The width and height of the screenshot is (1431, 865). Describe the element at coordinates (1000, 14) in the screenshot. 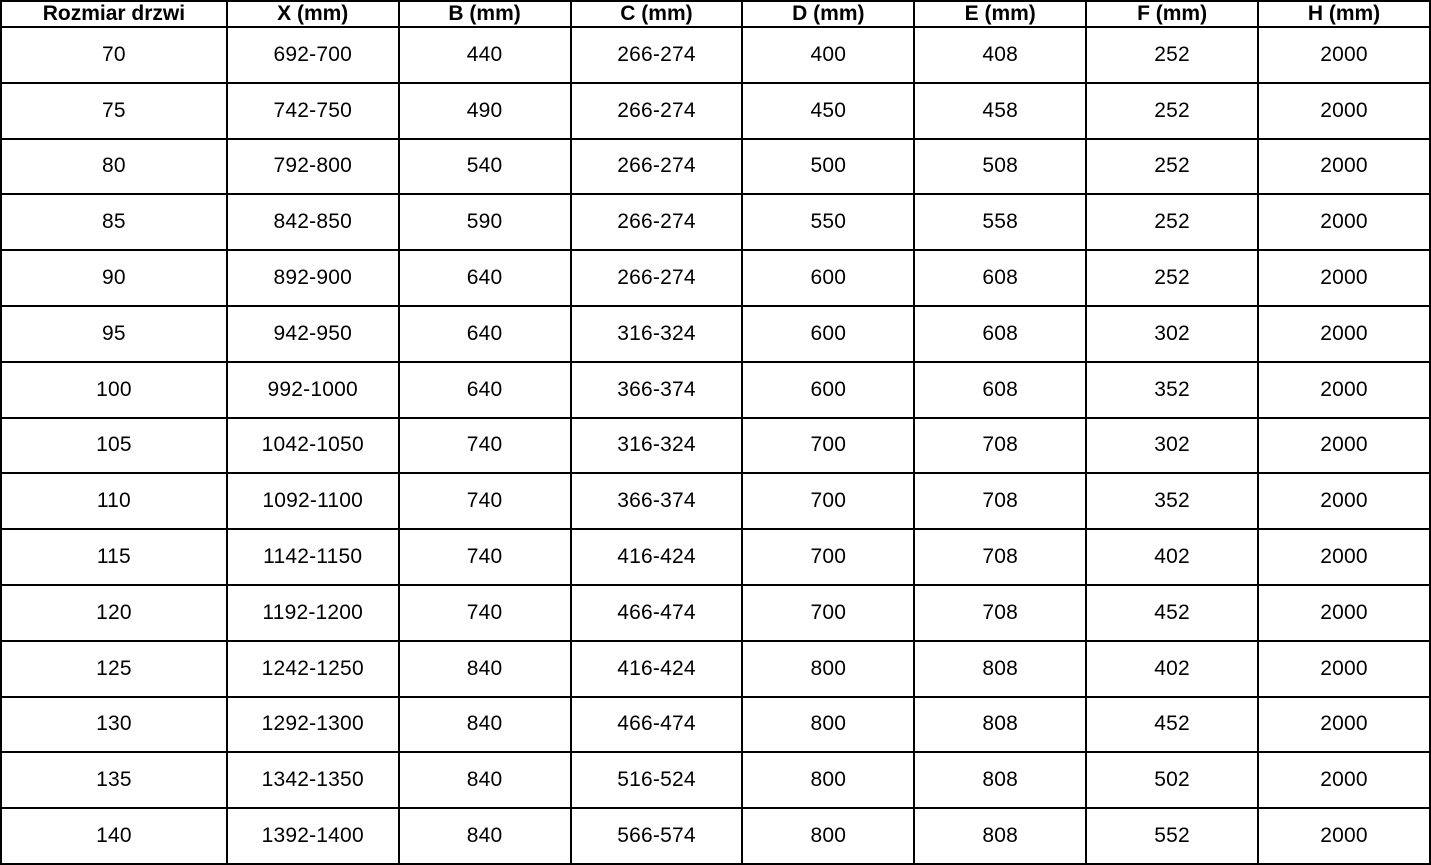

I see `column-header: E (mm)` at that location.